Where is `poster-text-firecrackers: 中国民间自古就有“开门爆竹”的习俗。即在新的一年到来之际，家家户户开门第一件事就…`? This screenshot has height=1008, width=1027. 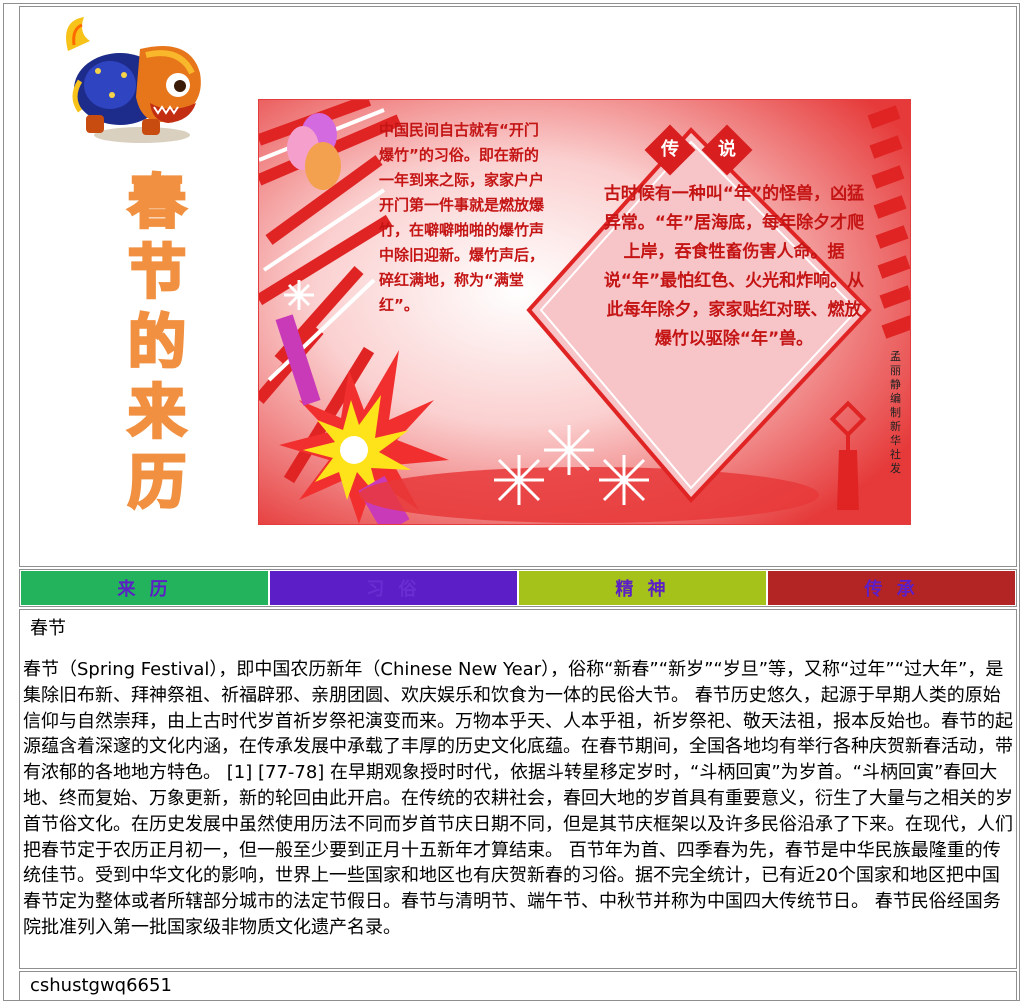
poster-text-firecrackers: 中国民间自古就有“开门爆竹”的习俗。即在新的一年到来之际，家家户户开门第一件事就… is located at coordinates (462, 217).